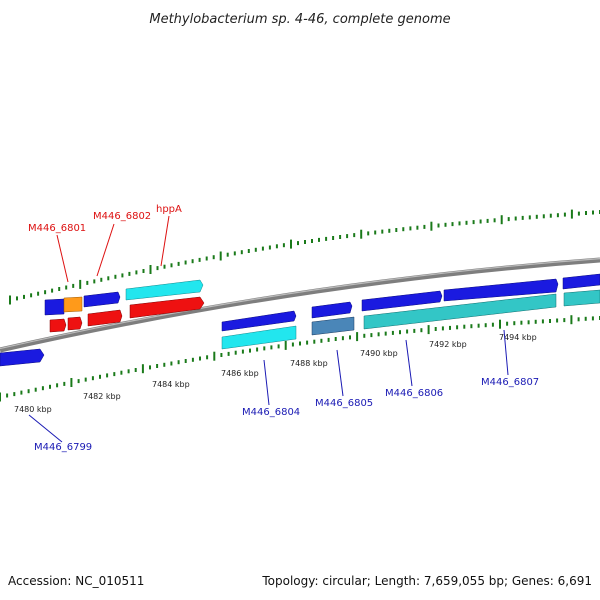 This screenshot has height=600, width=600. I want to click on lower-tick-track, so click(300, 358).